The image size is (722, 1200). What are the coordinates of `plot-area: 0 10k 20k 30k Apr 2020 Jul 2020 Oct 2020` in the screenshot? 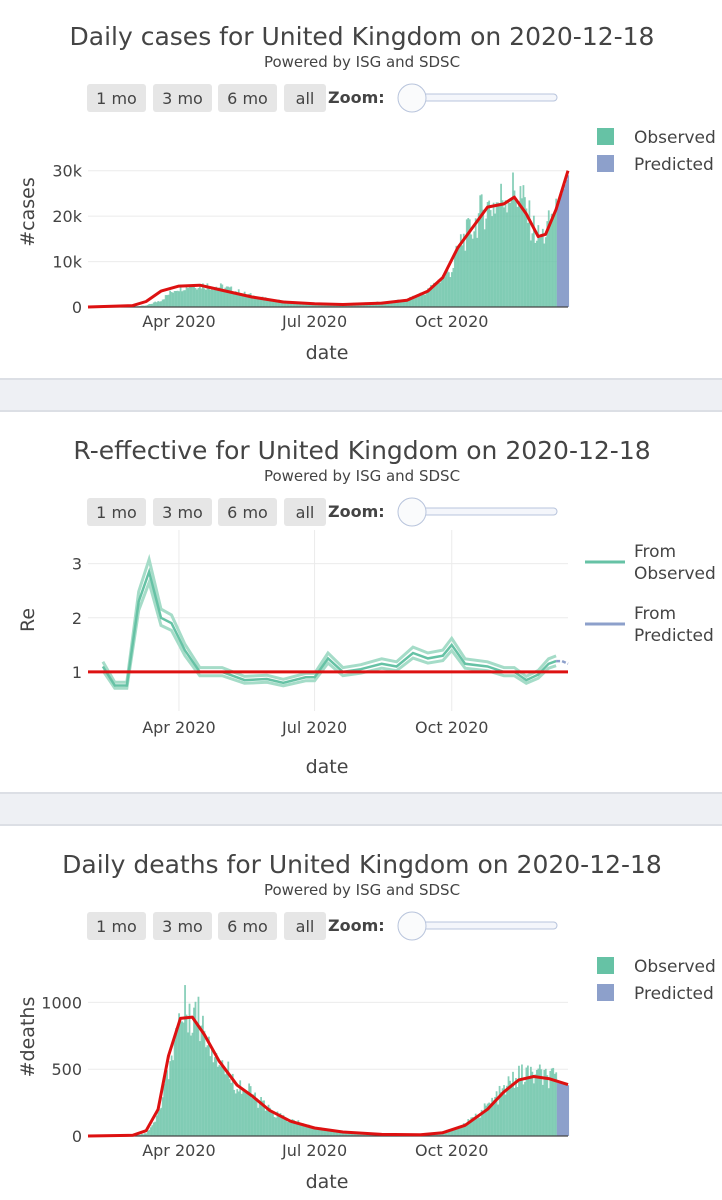 It's located at (311, 246).